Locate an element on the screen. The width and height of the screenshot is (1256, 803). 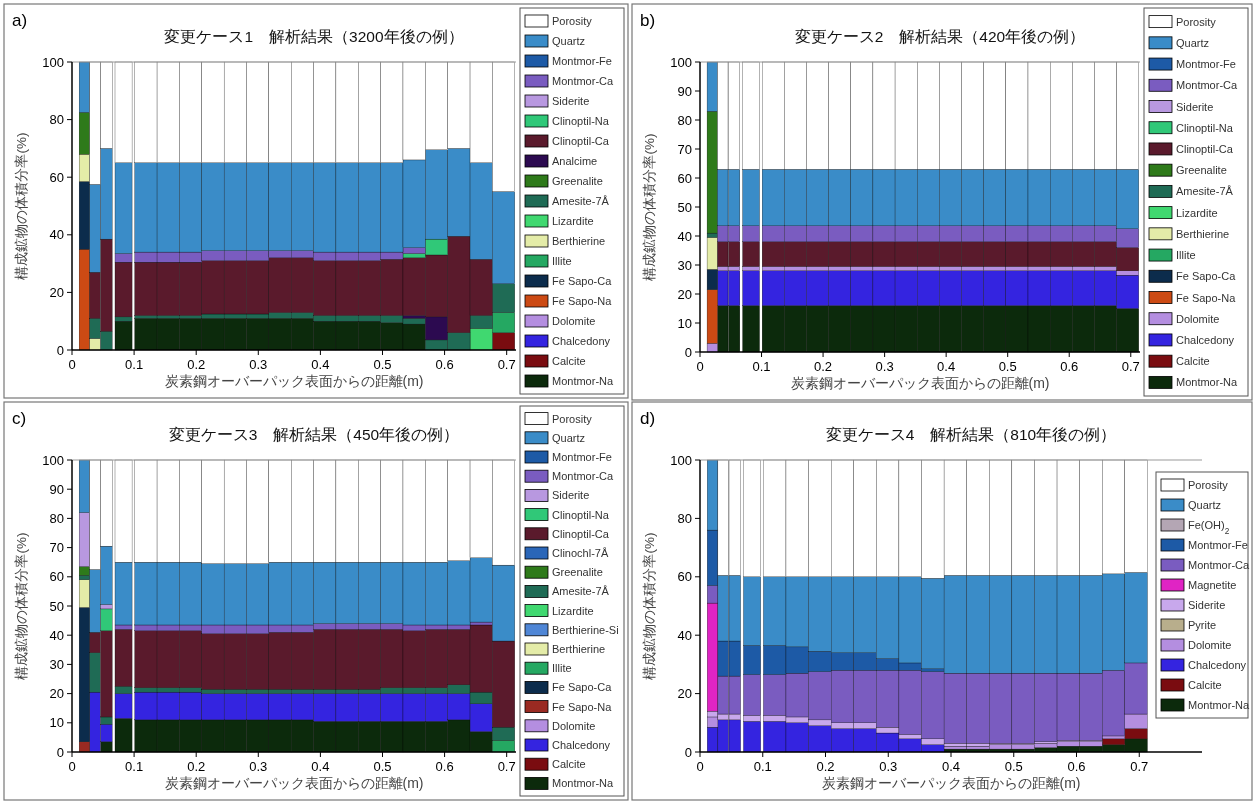
chart-title: 変更ケース2 解析結果（420年後の例） is located at coordinates (940, 36).